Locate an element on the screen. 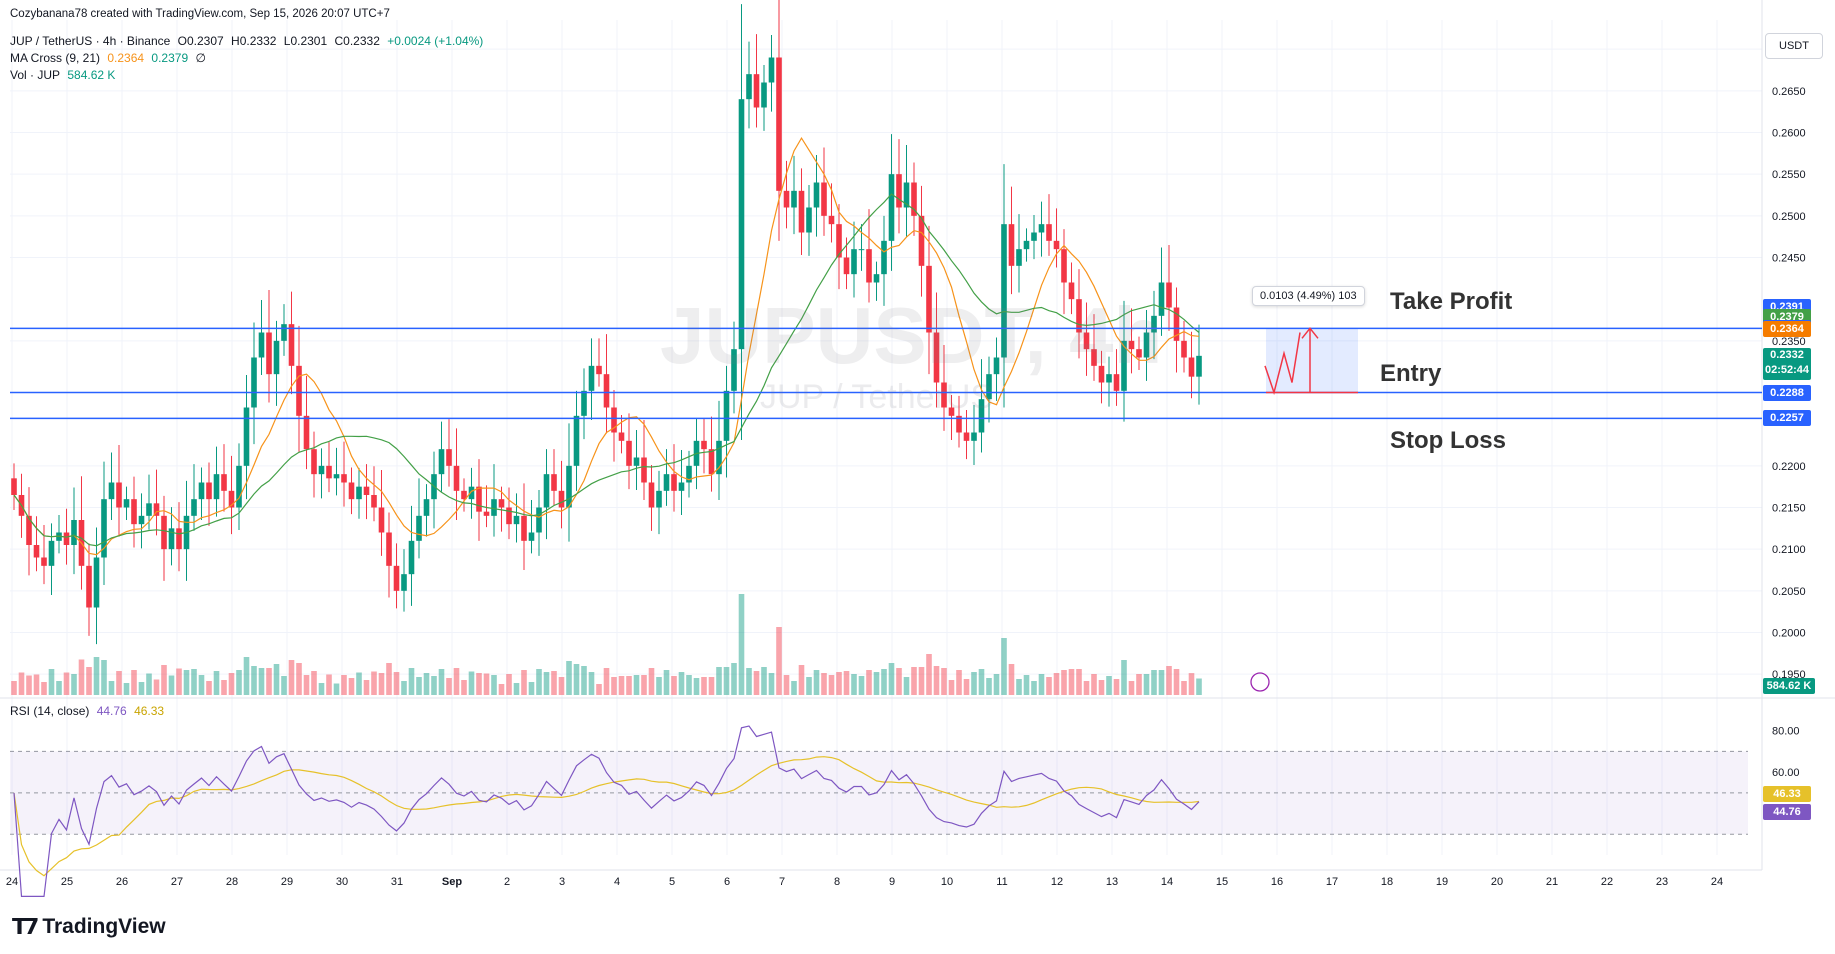 This screenshot has height=954, width=1835. take-profit-label: Take Profit is located at coordinates (1451, 301).